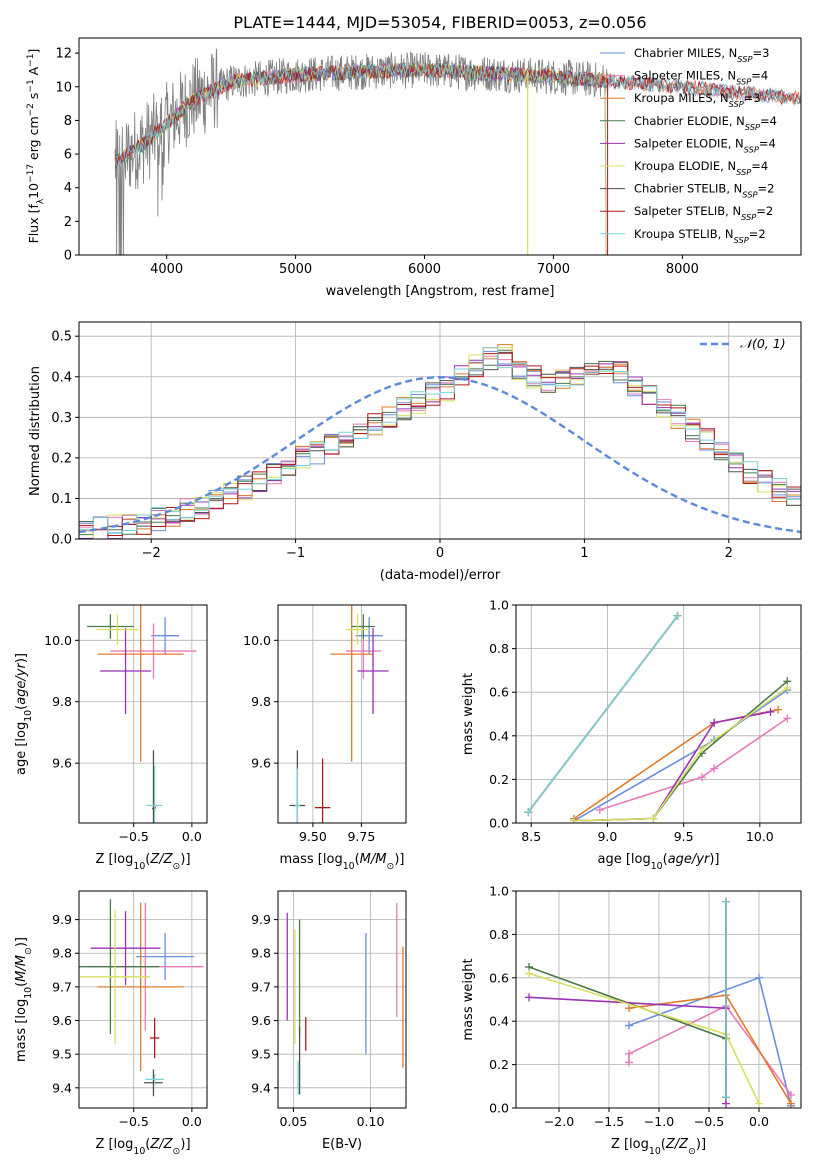 This screenshot has height=1170, width=819. What do you see at coordinates (764, 211) in the screenshot?
I see `label-part: =2` at bounding box center [764, 211].